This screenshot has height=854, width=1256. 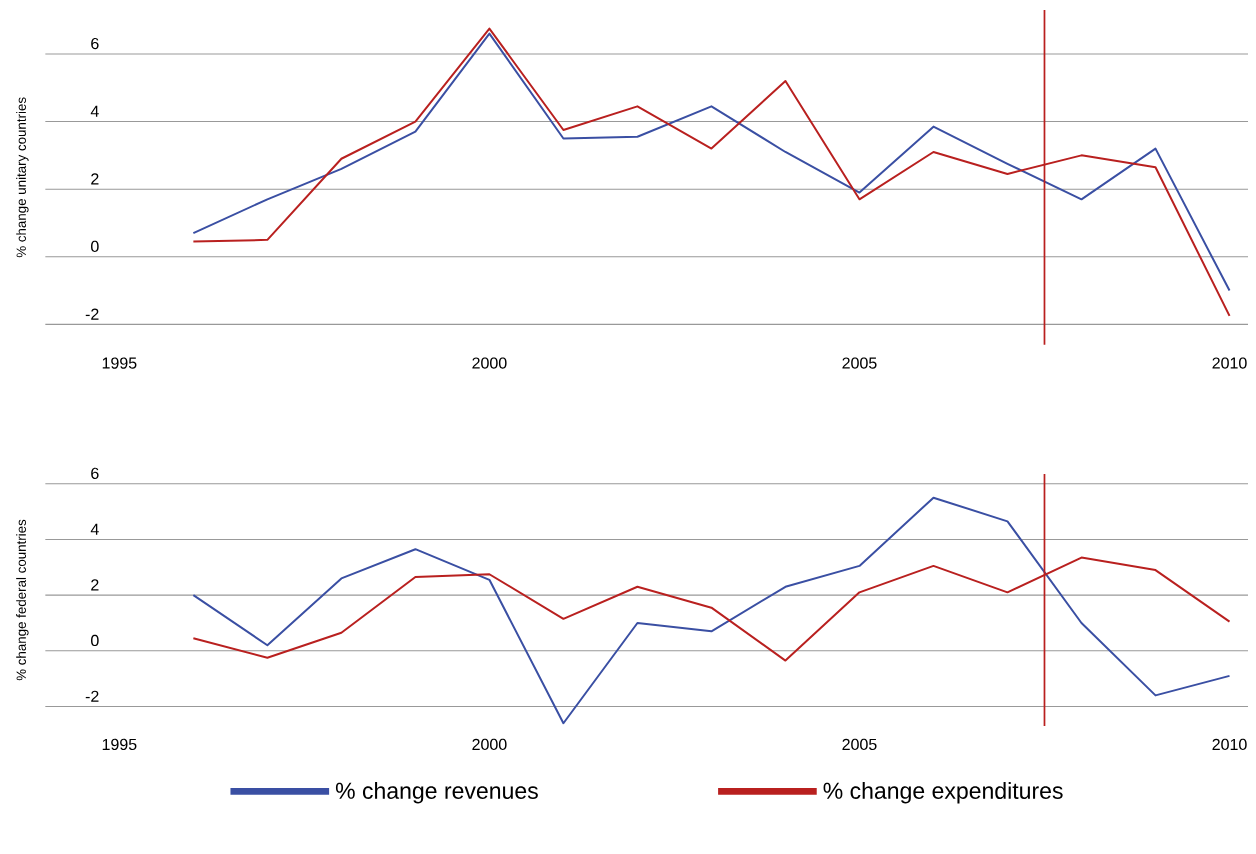 What do you see at coordinates (22, 600) in the screenshot?
I see `y-axis-title: % change federal countries` at bounding box center [22, 600].